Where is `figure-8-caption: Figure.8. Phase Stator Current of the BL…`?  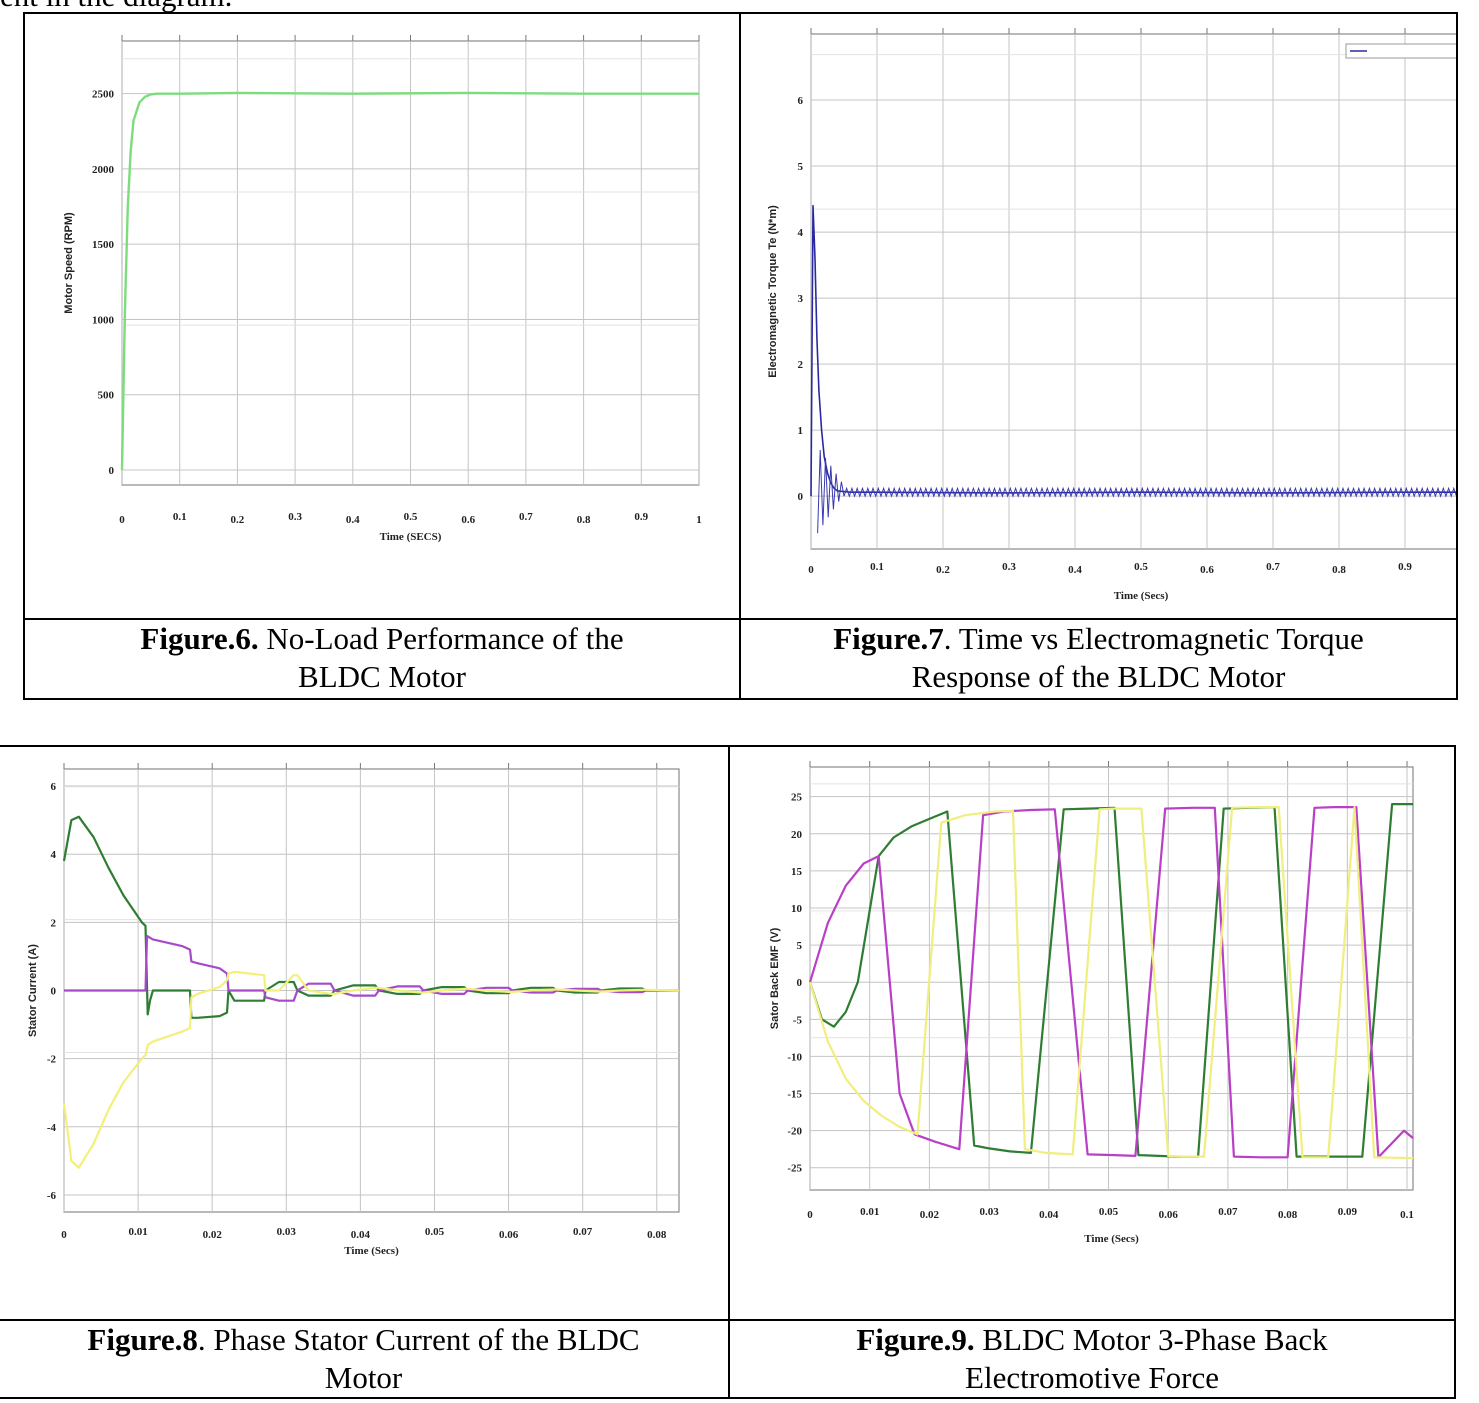
figure-8-caption: Figure.8. Phase Stator Current of the BL… is located at coordinates (365, 1359).